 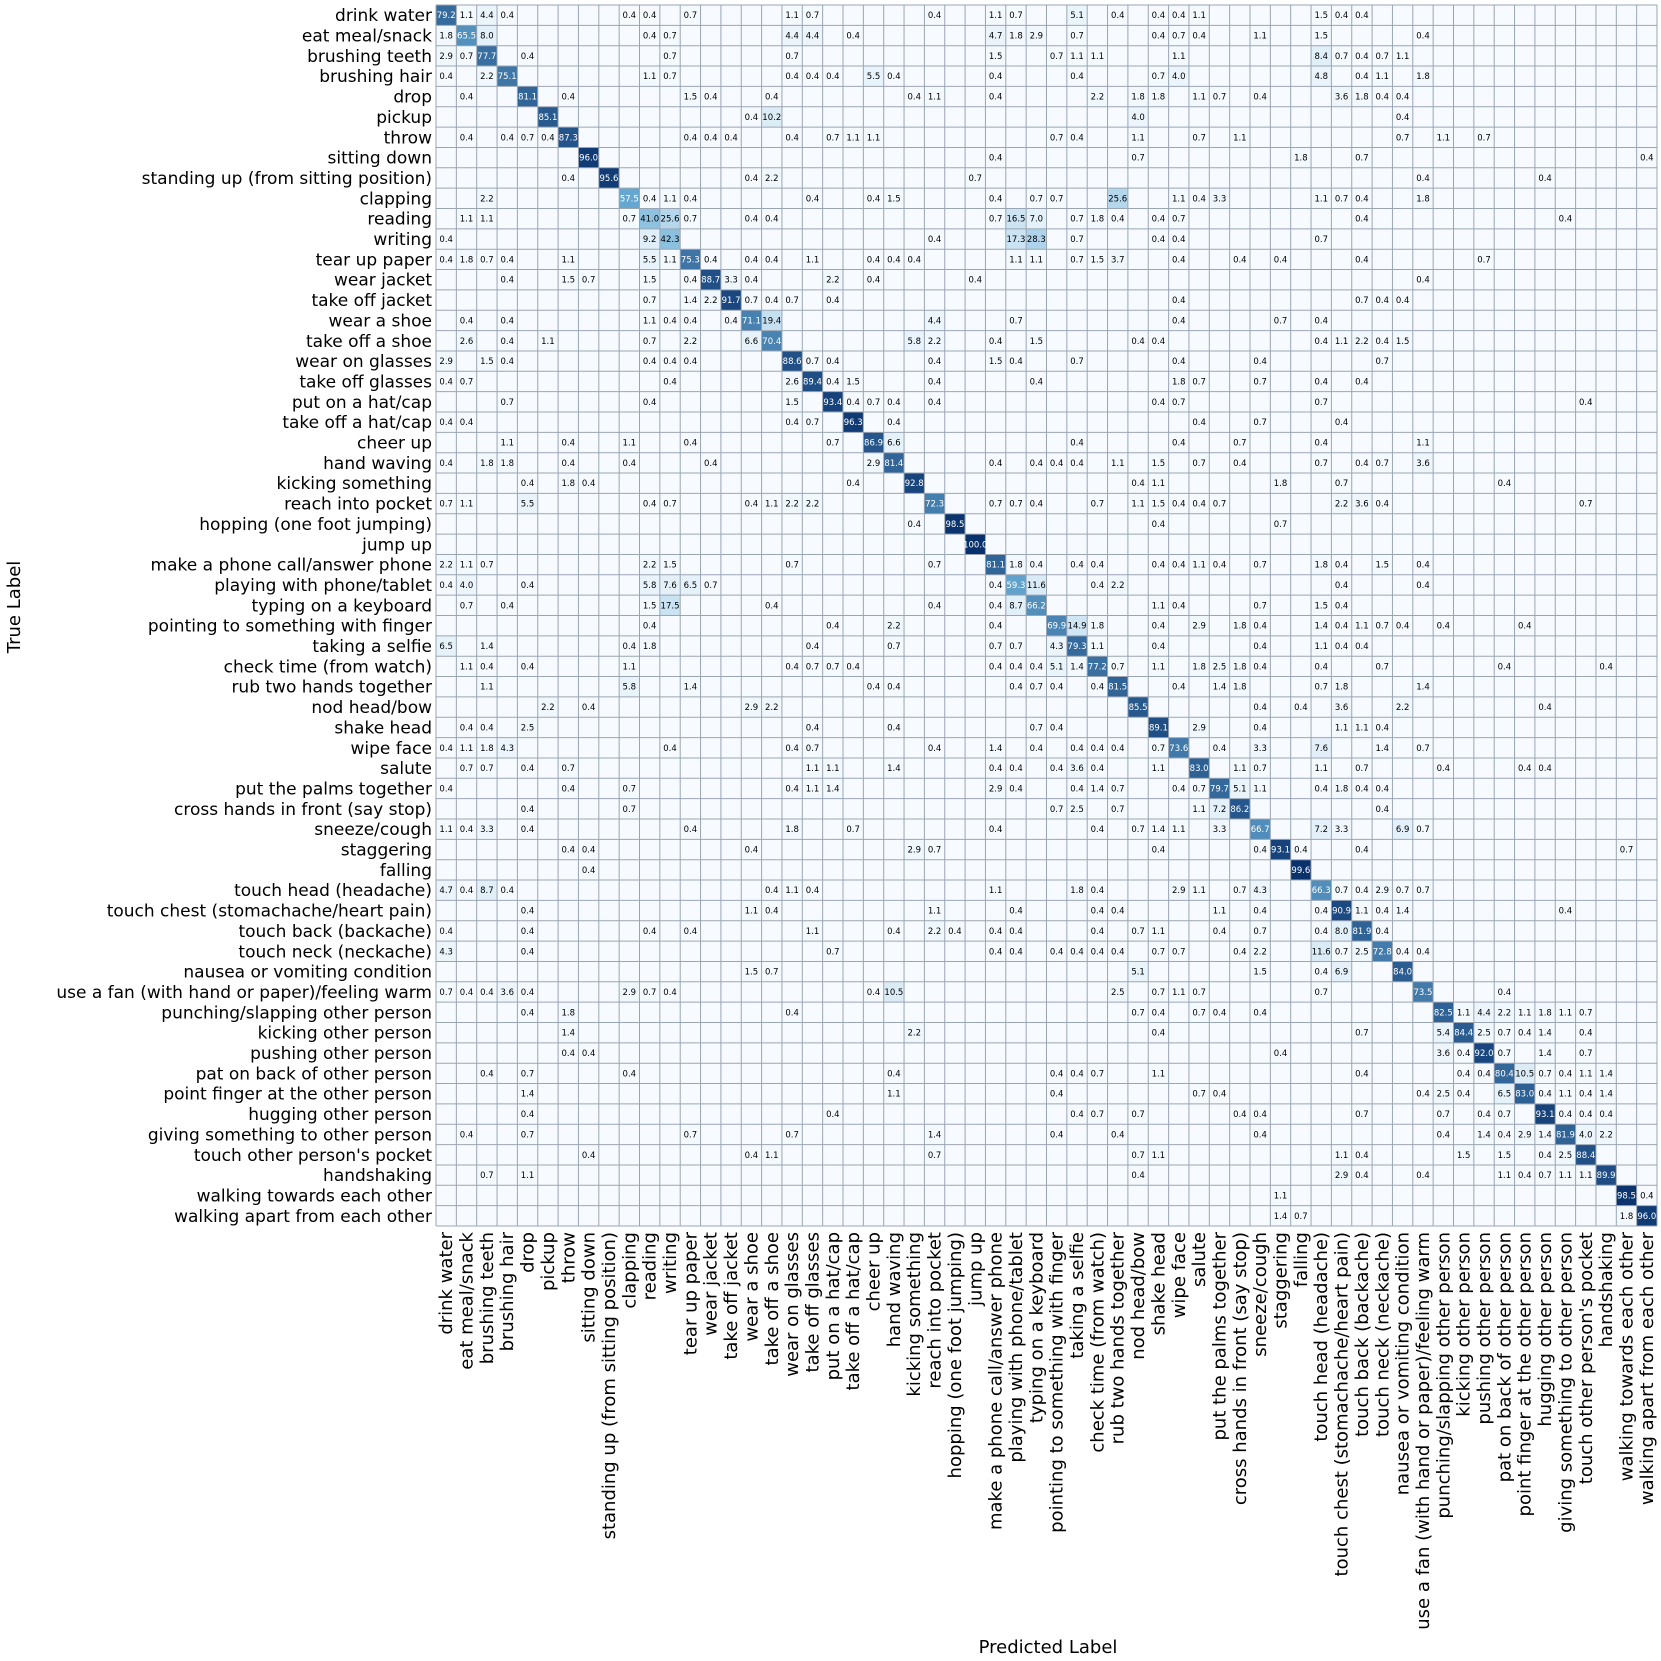 I want to click on cell-value-label: 2.5, so click(x=1566, y=1156).